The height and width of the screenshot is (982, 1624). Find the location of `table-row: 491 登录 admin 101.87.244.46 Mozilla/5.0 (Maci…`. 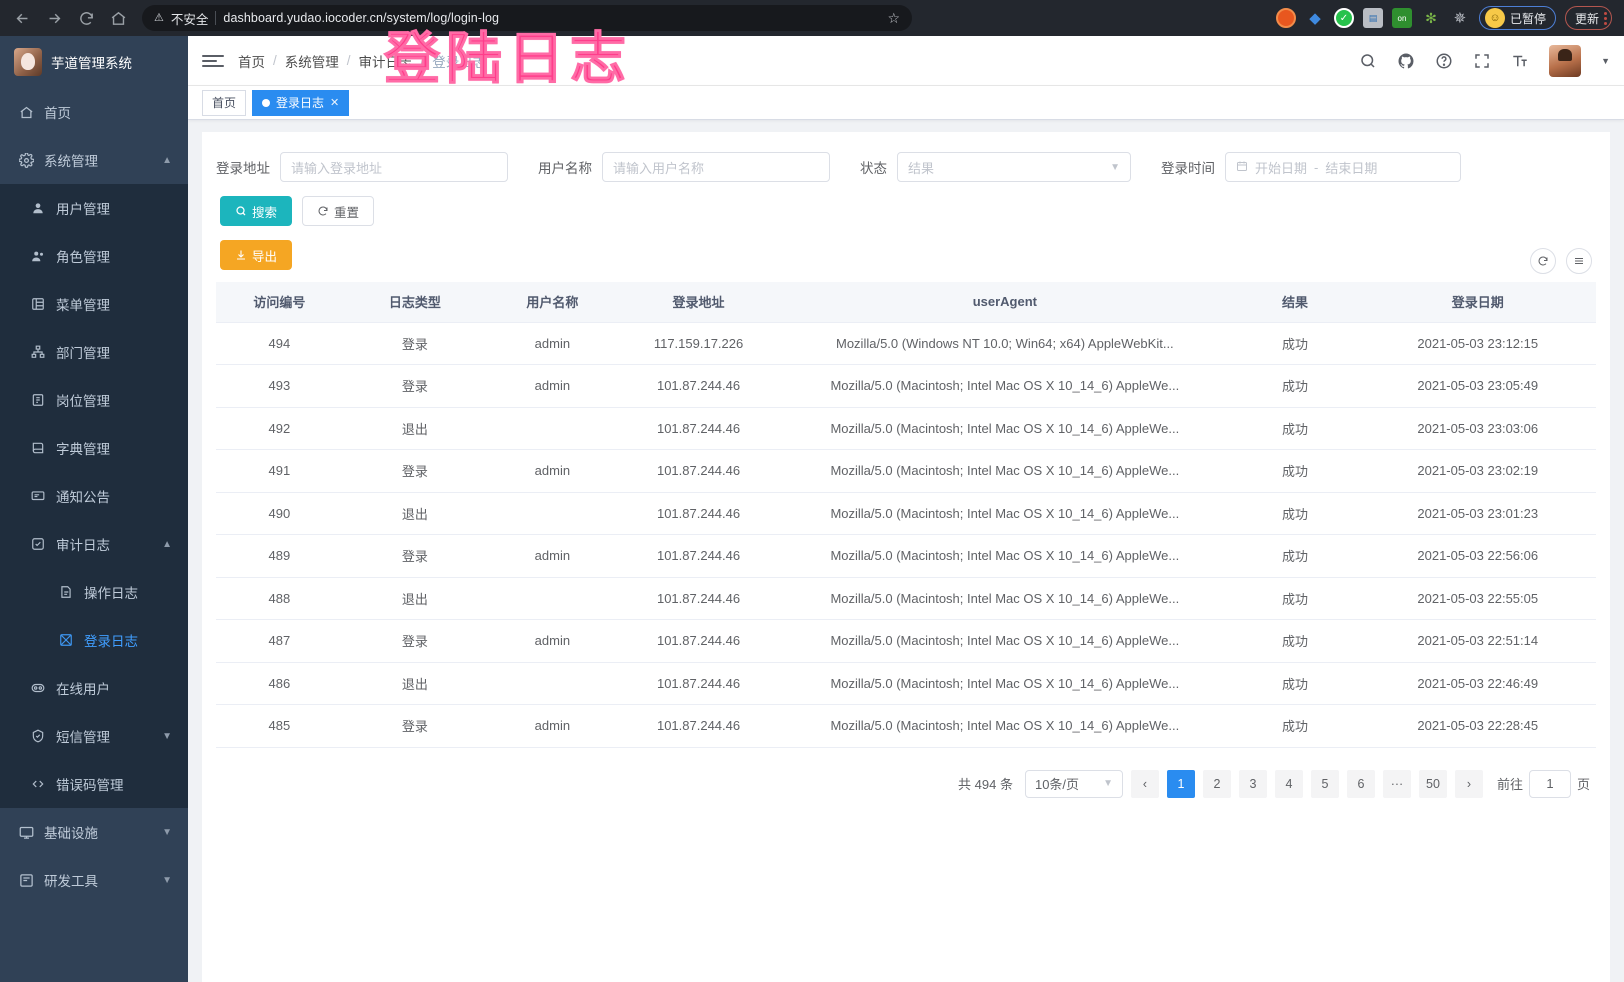

table-row: 491 登录 admin 101.87.244.46 Mozilla/5.0 (Maci… is located at coordinates (906, 471).